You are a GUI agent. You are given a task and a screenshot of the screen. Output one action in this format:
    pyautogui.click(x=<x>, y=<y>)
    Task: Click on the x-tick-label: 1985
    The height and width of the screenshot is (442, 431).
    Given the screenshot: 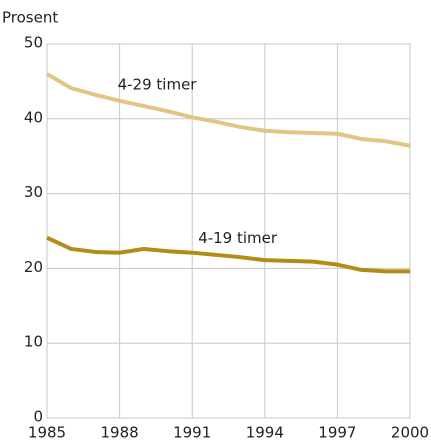 What is the action you would take?
    pyautogui.click(x=47, y=433)
    